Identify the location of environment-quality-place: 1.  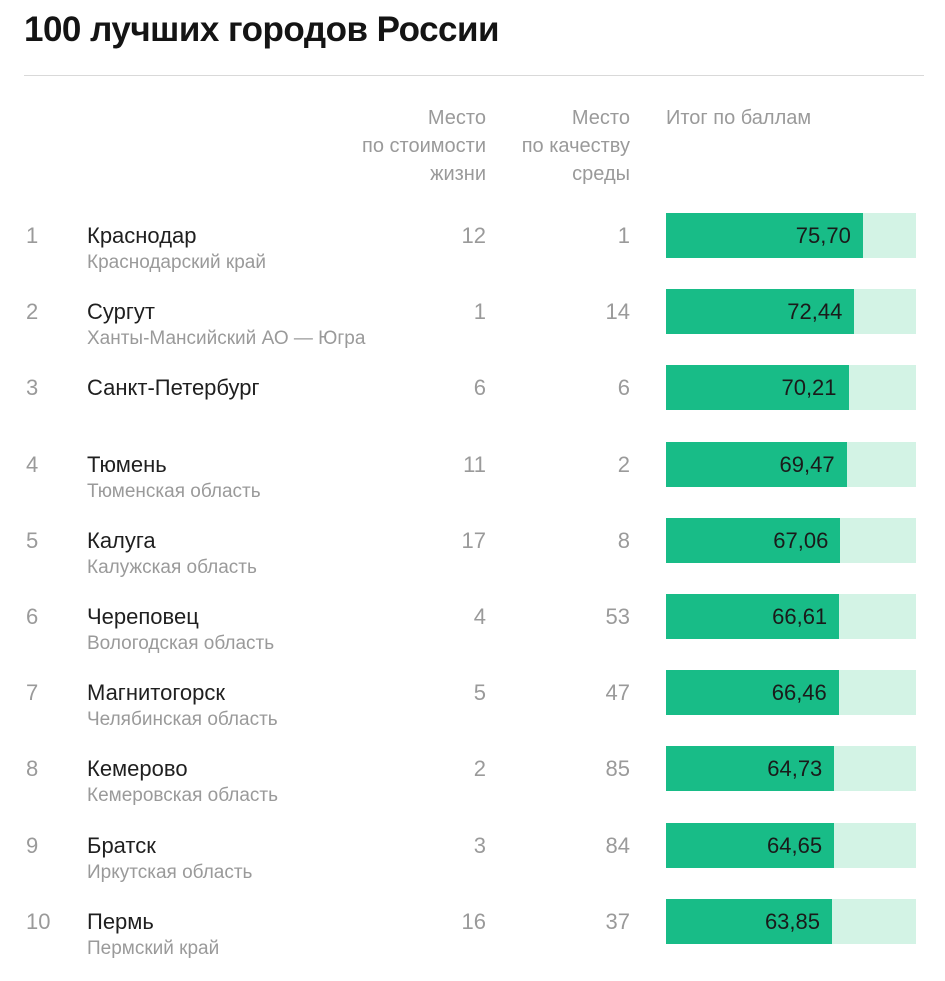
(623, 235).